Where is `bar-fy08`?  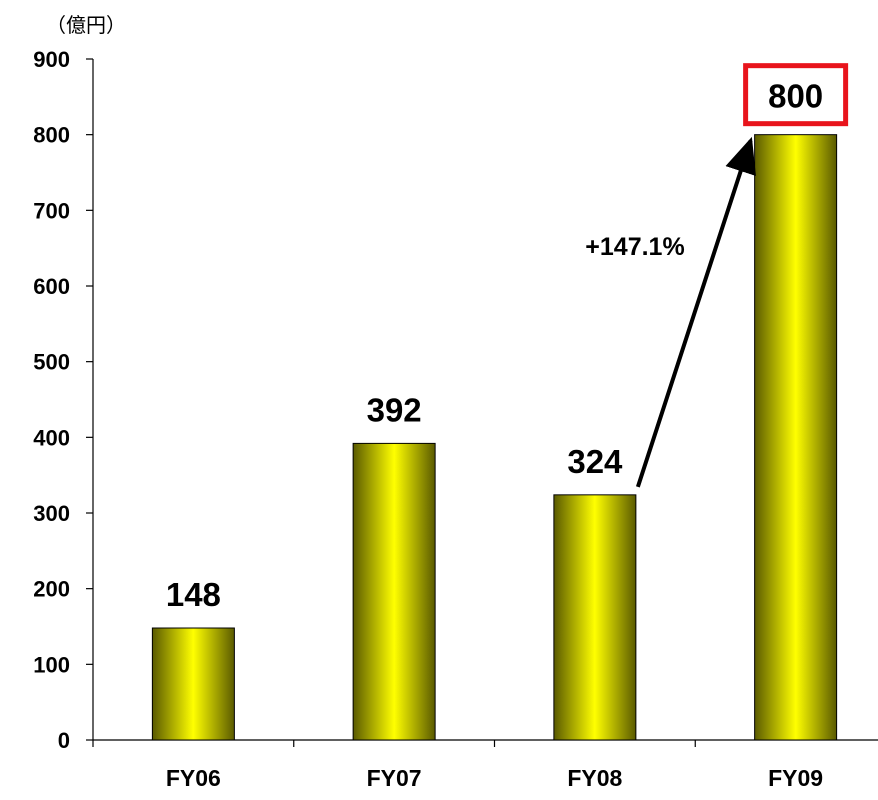
bar-fy08 is located at coordinates (595, 617).